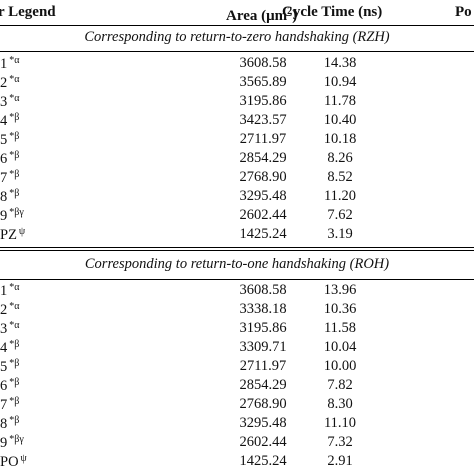  I want to click on table-row: 4 *β 3309.71 10.04, so click(237, 348).